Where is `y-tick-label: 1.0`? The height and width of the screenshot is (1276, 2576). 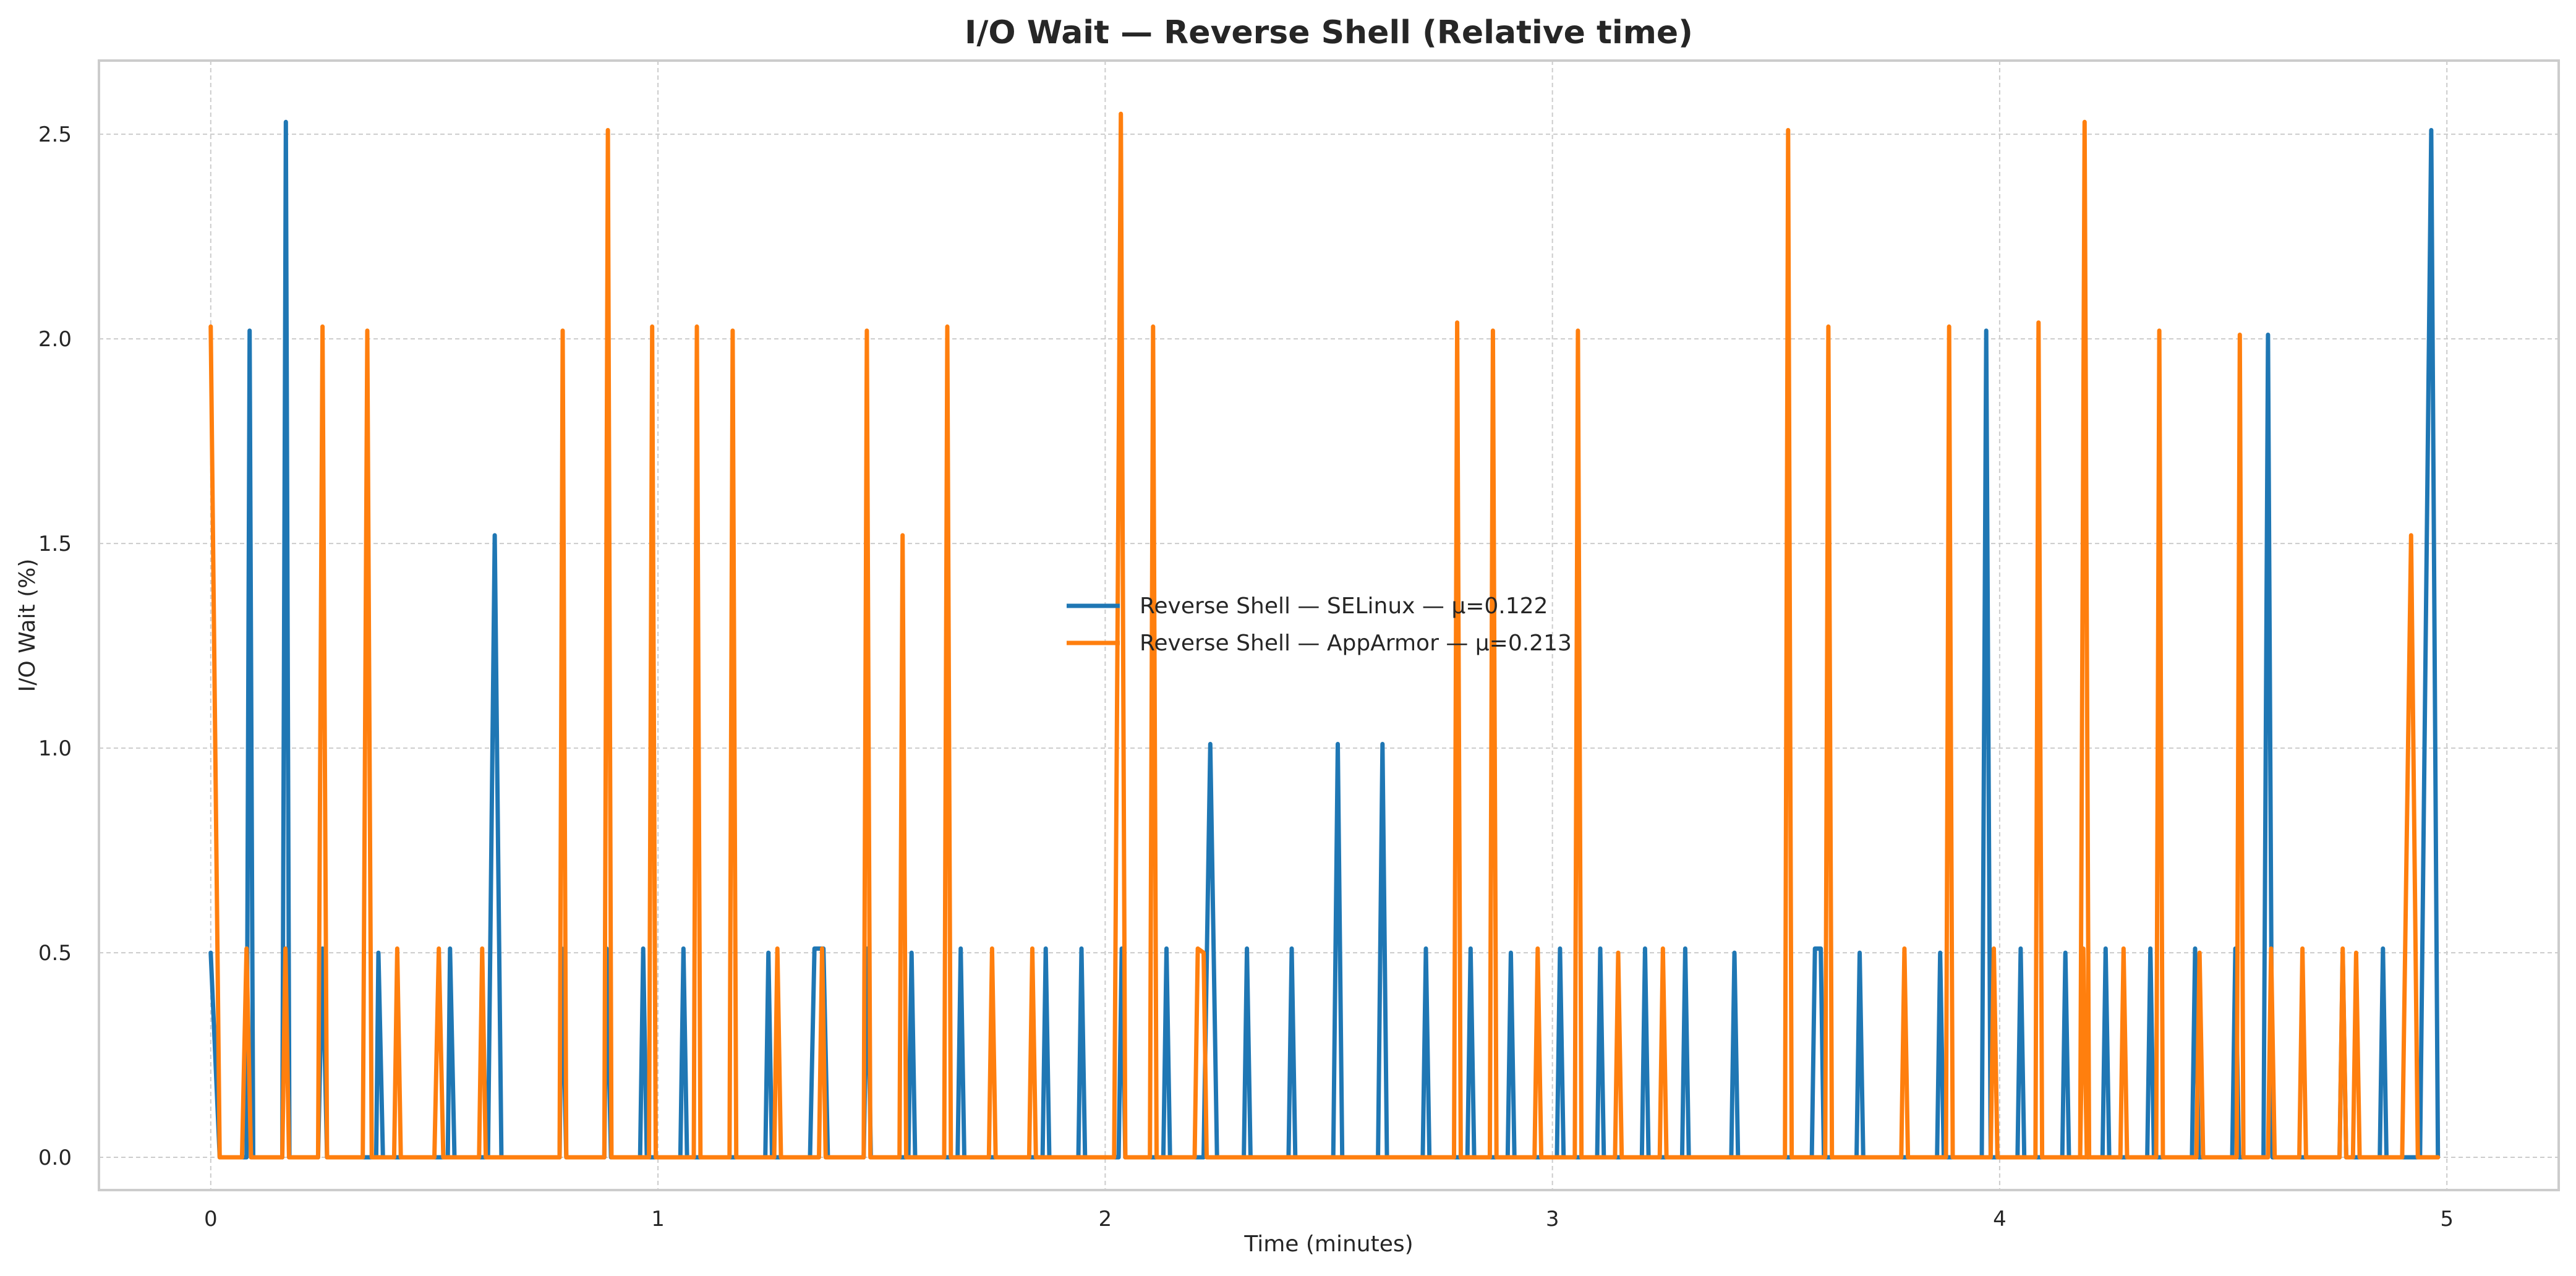
y-tick-label: 1.0 is located at coordinates (55, 748).